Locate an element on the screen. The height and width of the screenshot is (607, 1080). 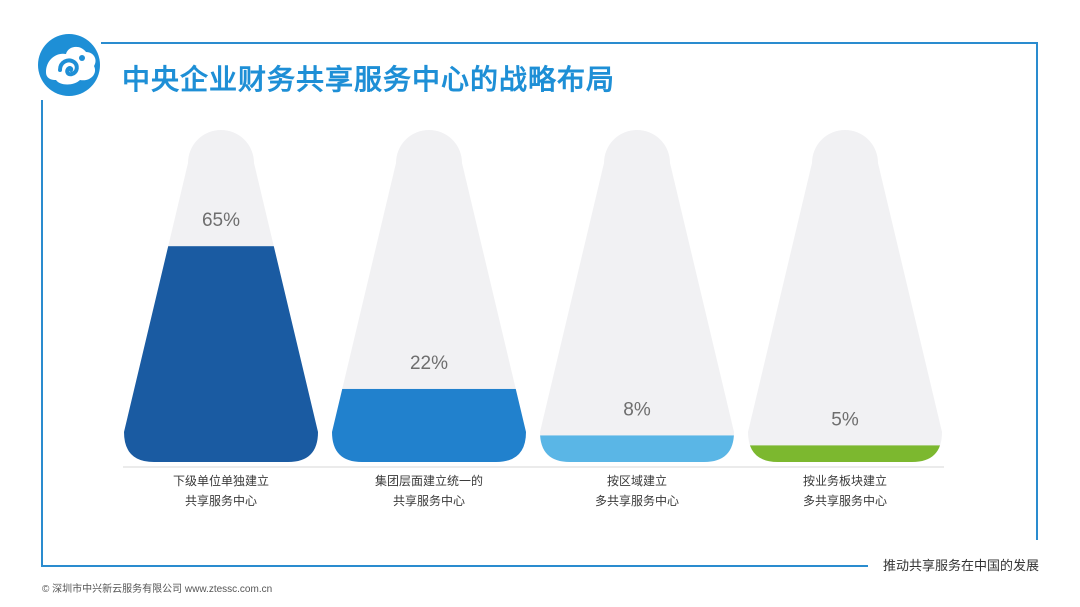
category-label: 下级单位单独建立 共享服务中心 is located at coordinates (221, 491).